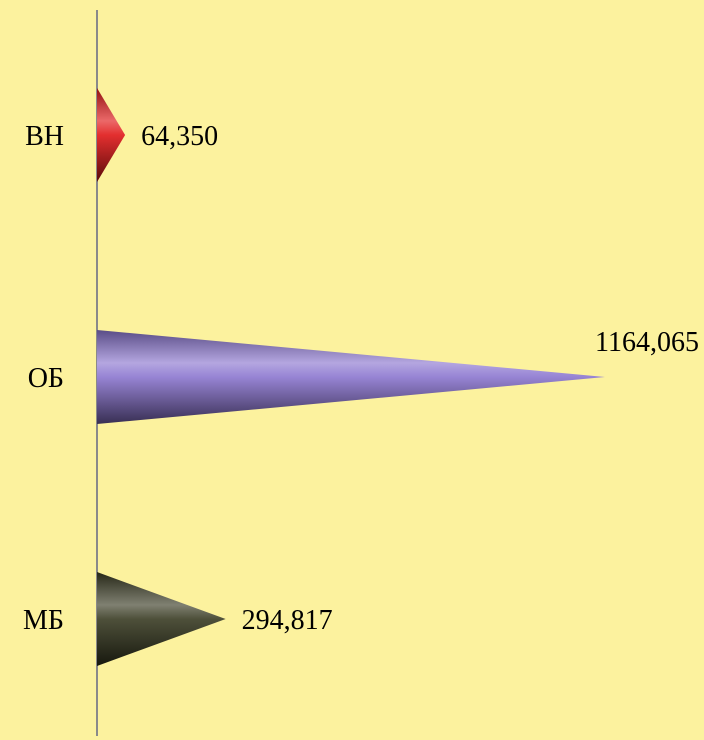 This screenshot has width=704, height=740. What do you see at coordinates (46, 378) in the screenshot?
I see `category-label-1: ОБ` at bounding box center [46, 378].